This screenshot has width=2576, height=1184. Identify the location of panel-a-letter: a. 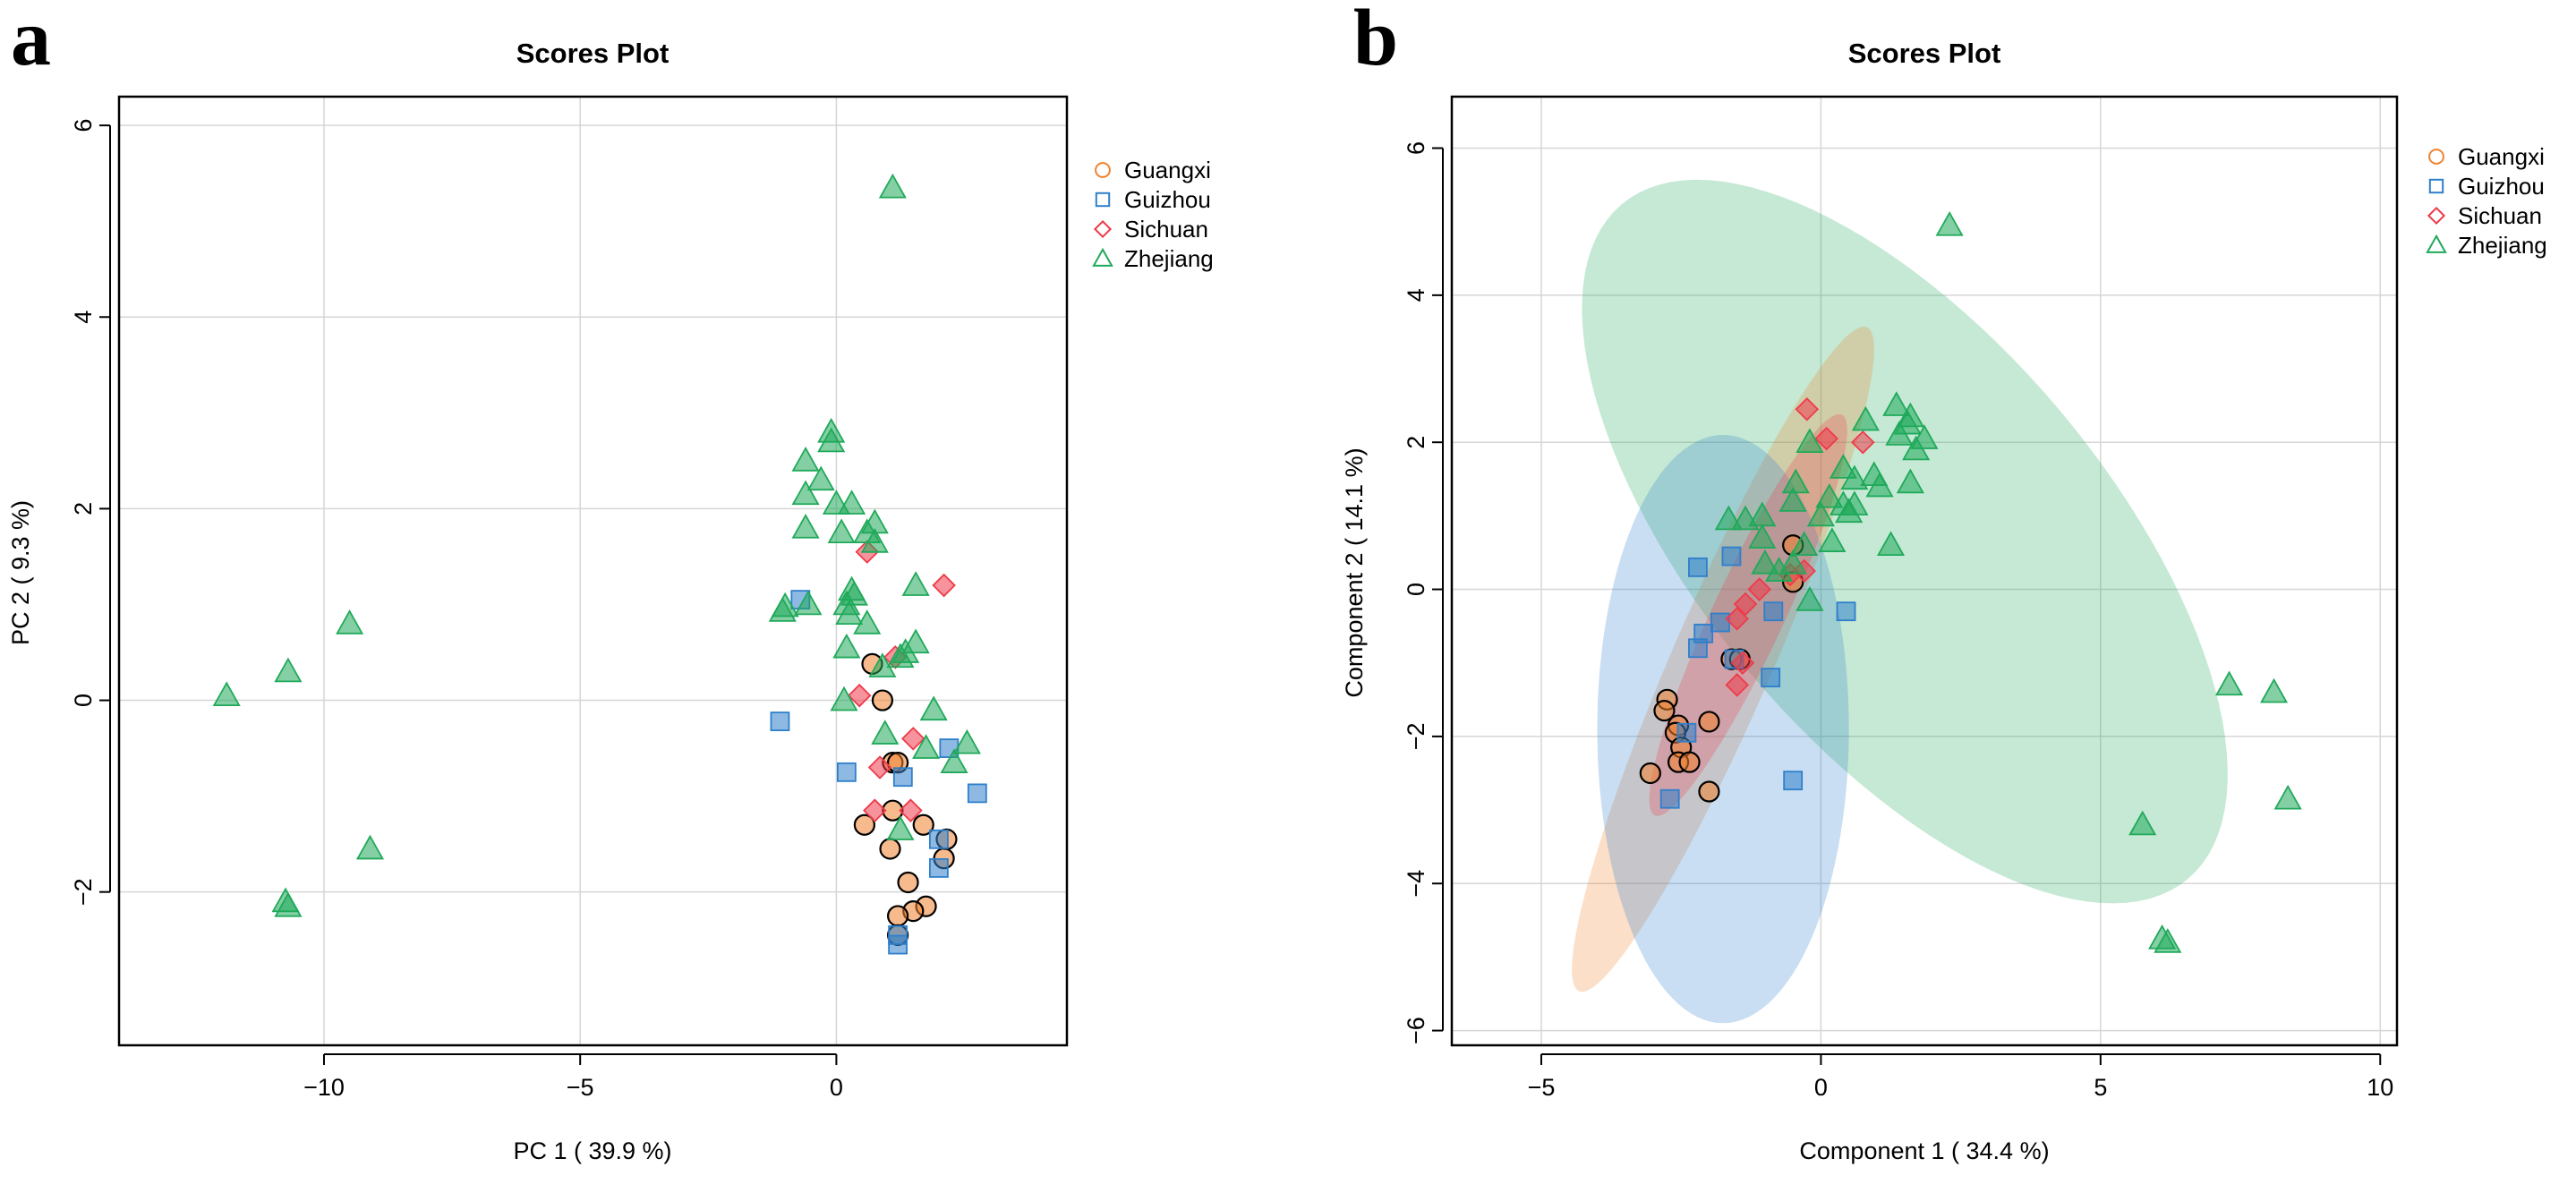
(31, 41).